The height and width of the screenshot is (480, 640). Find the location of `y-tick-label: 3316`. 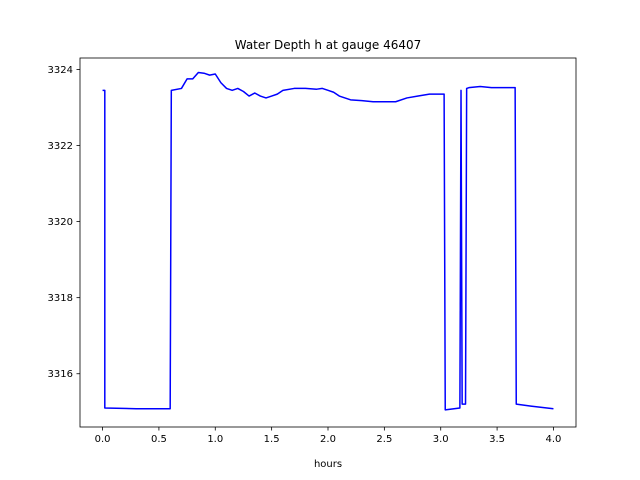

y-tick-label: 3316 is located at coordinates (60, 374).